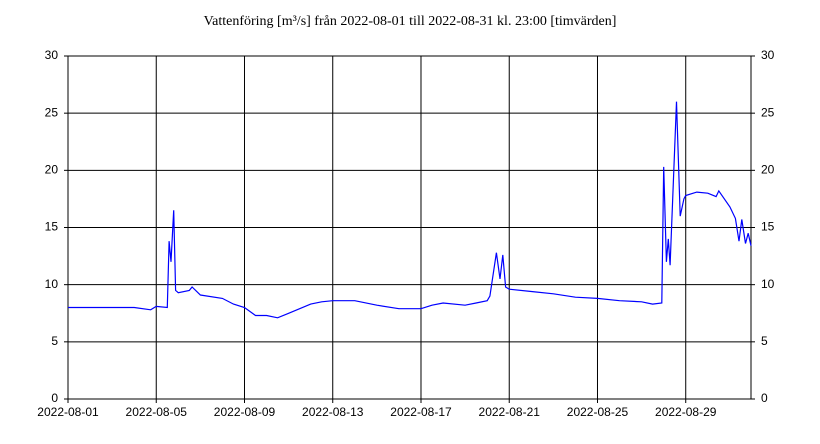  What do you see at coordinates (686, 412) in the screenshot?
I see `x-tick-label: 2022-08-29` at bounding box center [686, 412].